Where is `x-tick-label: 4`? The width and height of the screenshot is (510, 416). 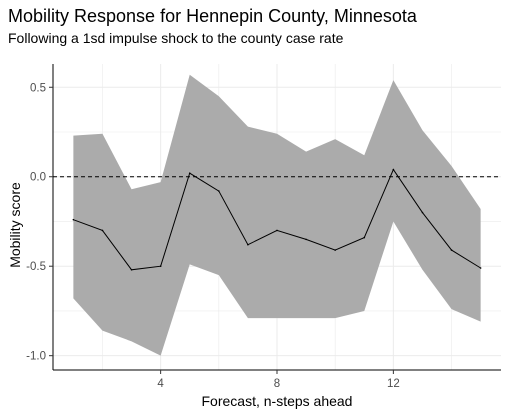 x-tick-label: 4 is located at coordinates (160, 384).